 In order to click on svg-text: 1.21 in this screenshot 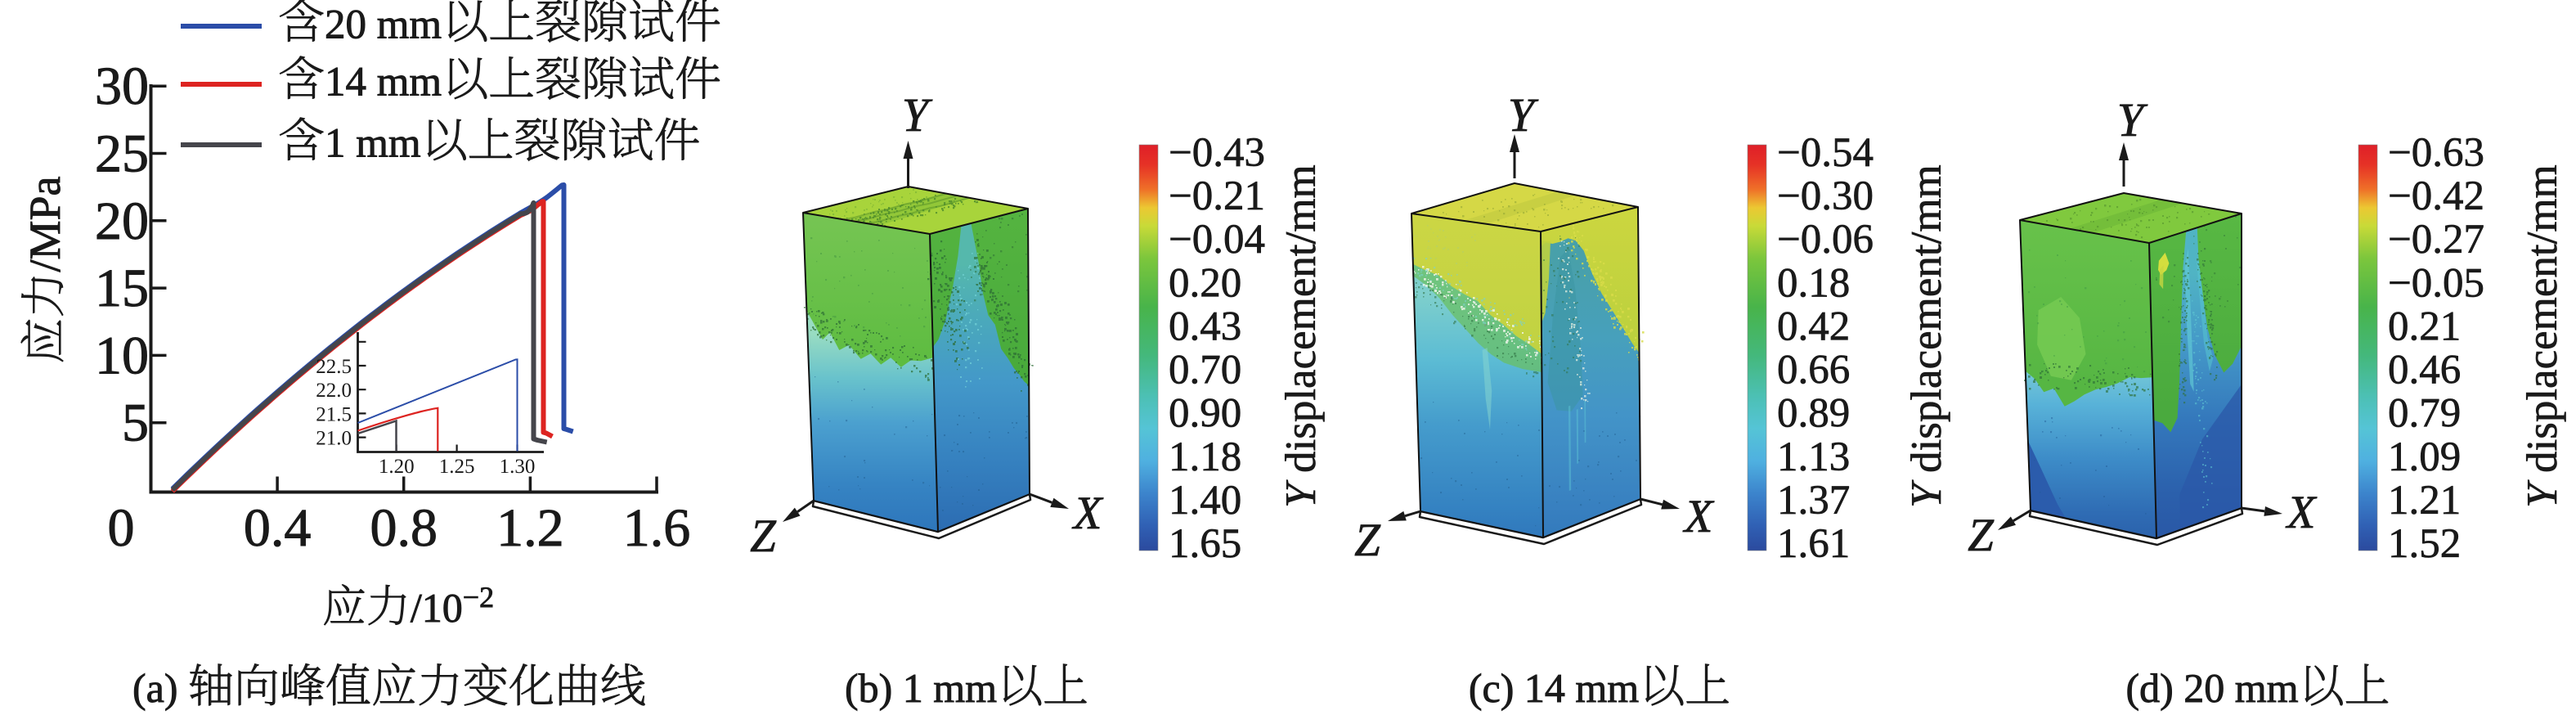, I will do `click(2424, 501)`.